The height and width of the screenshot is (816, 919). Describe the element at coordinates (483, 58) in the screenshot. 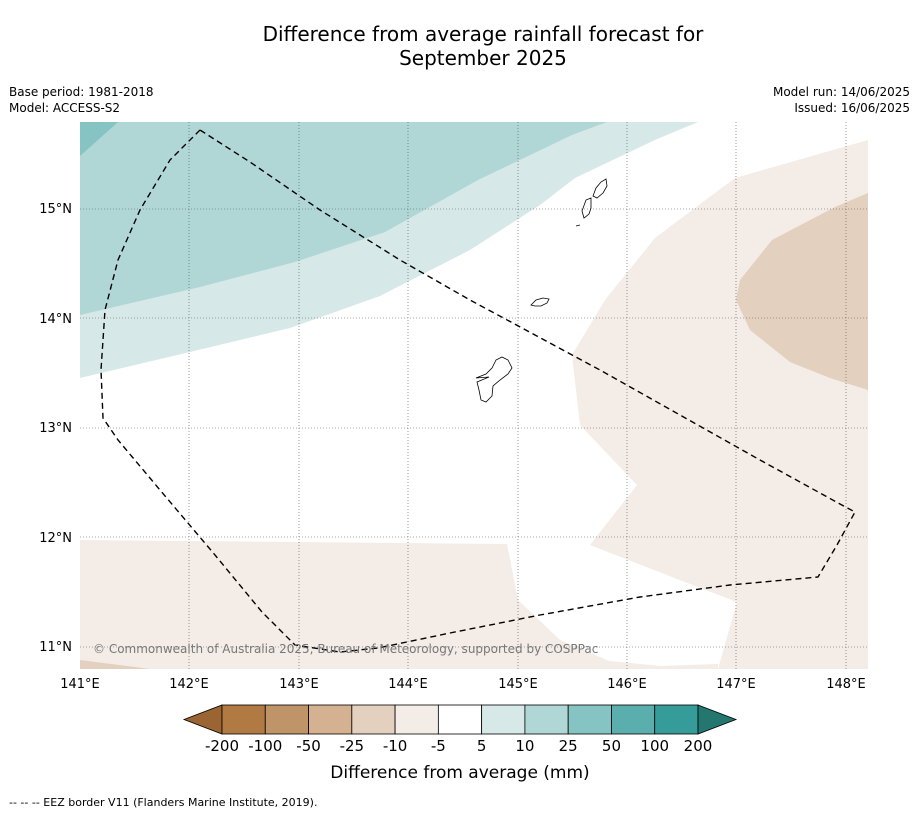

I see `map-title-line2: September 2025` at that location.